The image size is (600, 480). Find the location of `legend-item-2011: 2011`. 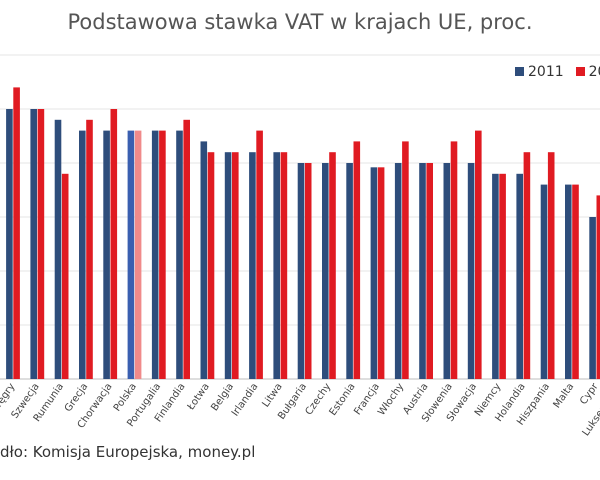

legend-item-2011: 2011 is located at coordinates (539, 72).